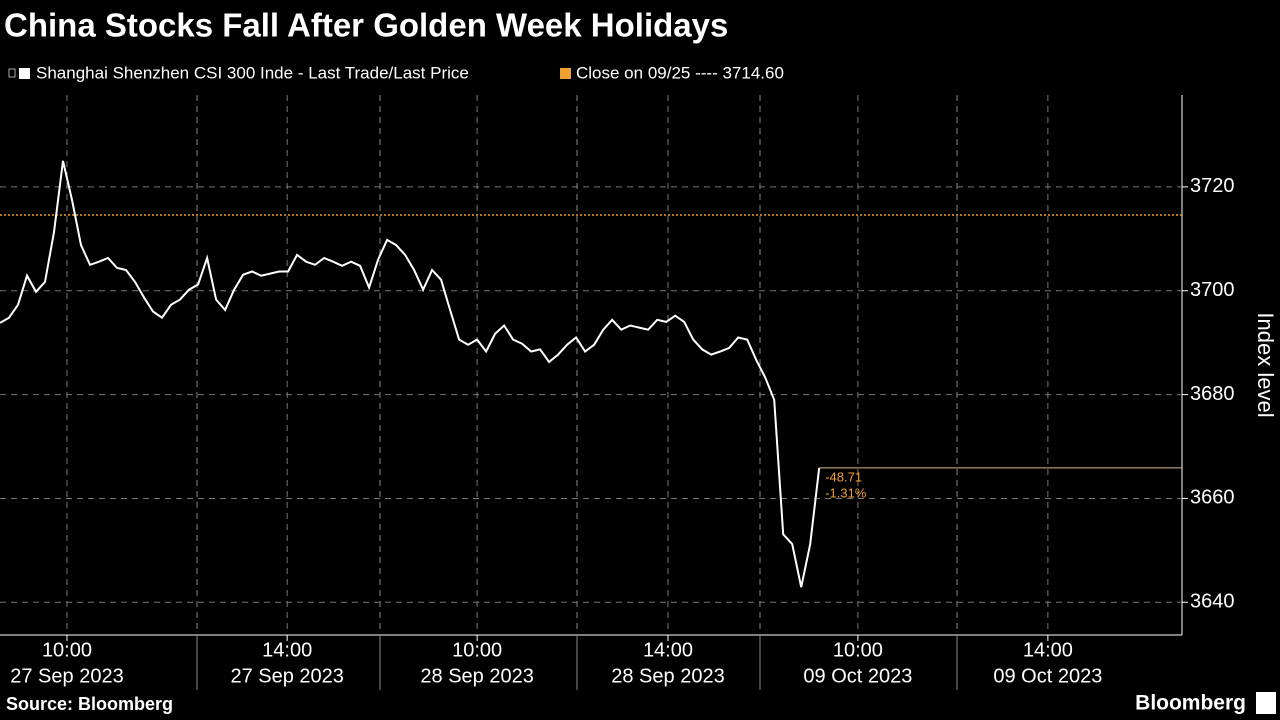 This screenshot has height=720, width=1280. I want to click on y-tick-label: 3700, so click(1212, 290).